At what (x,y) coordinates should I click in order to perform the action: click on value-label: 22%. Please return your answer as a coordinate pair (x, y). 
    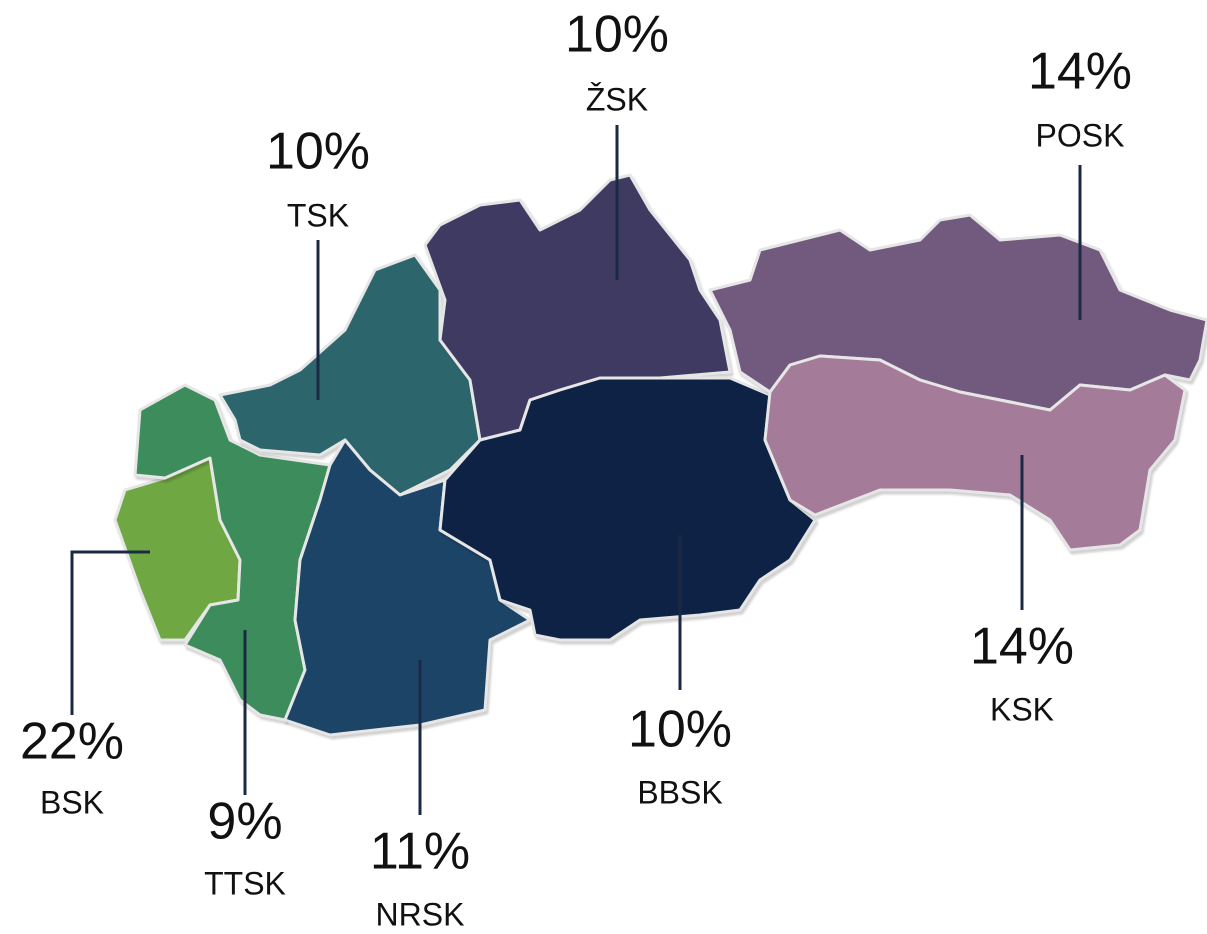
    Looking at the image, I should click on (72, 742).